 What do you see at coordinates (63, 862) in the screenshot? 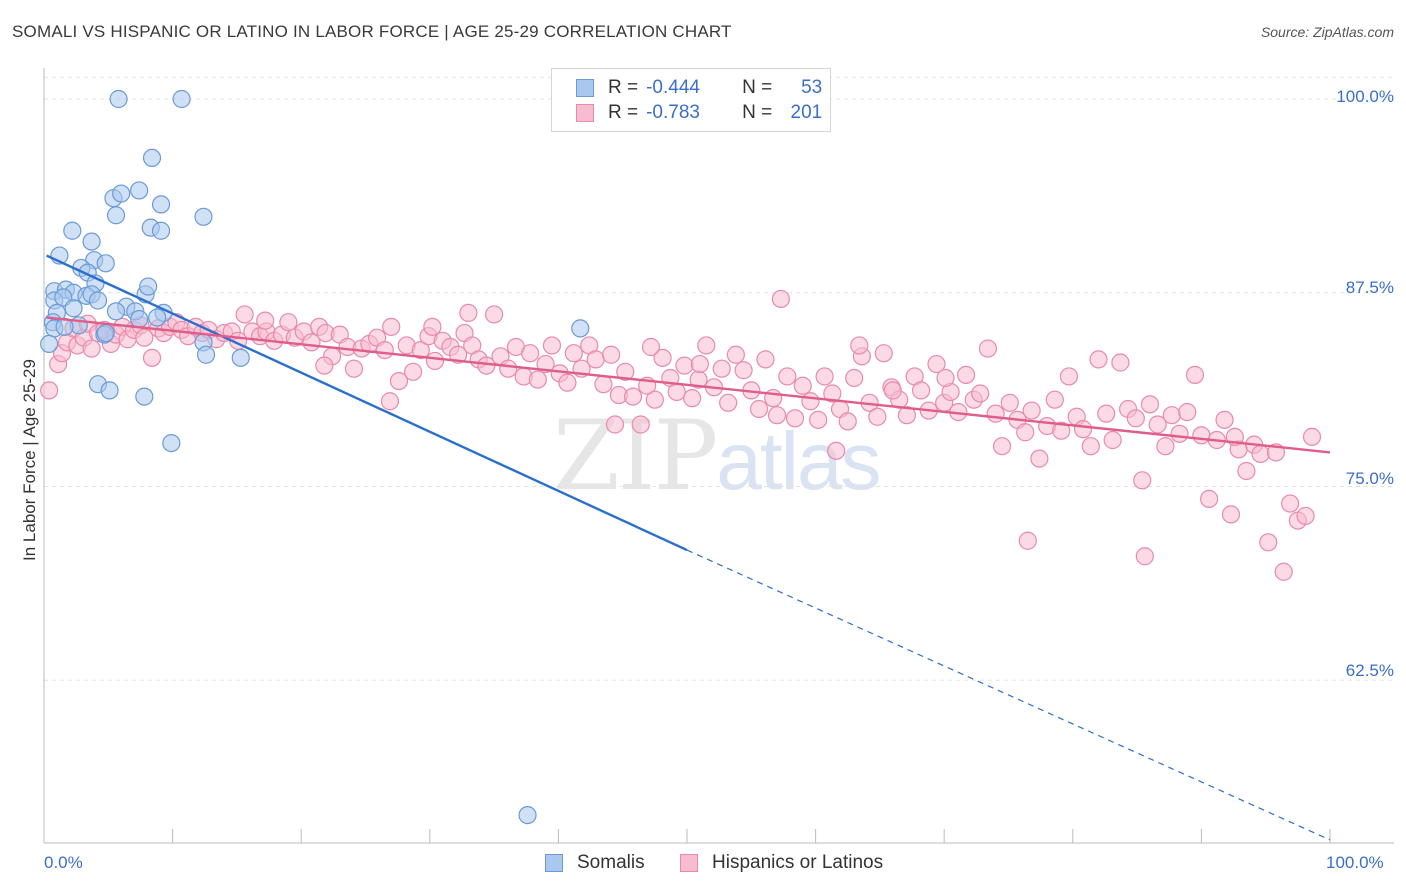
I see `x-tick-label: 0.0%` at bounding box center [63, 862].